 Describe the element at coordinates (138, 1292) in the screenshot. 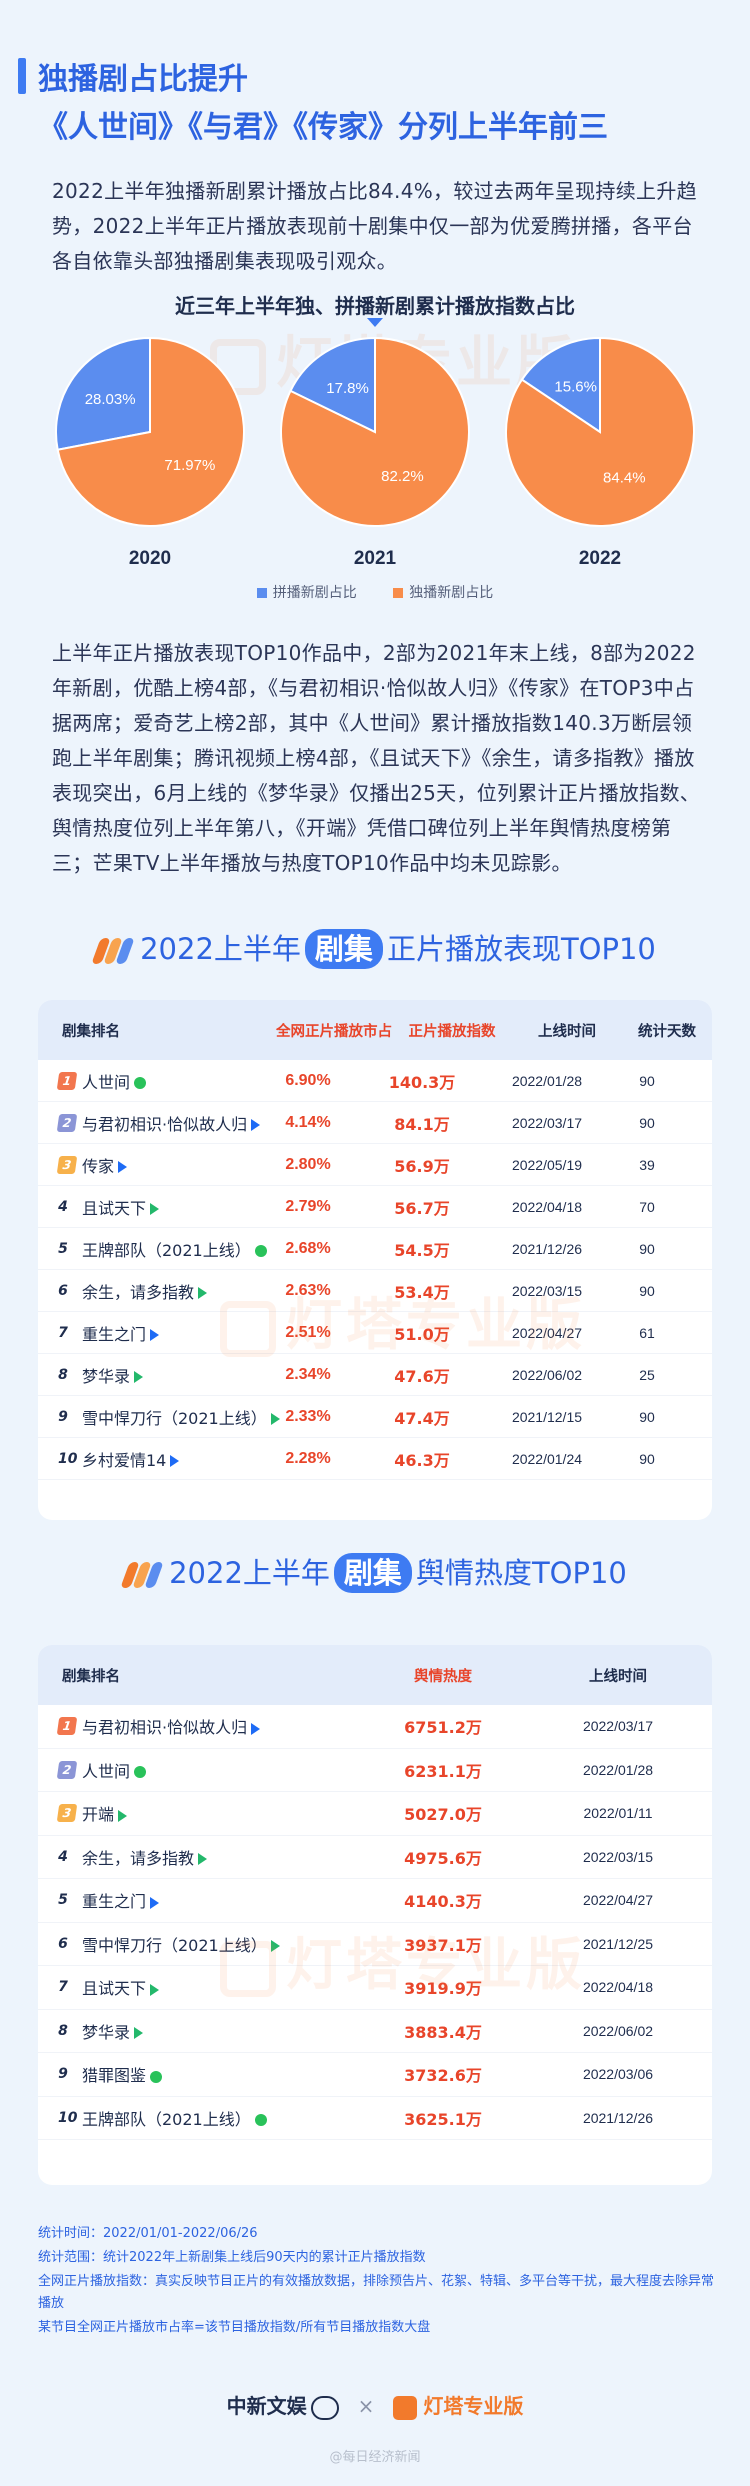

I see `show-title: 余生，请多指教` at that location.